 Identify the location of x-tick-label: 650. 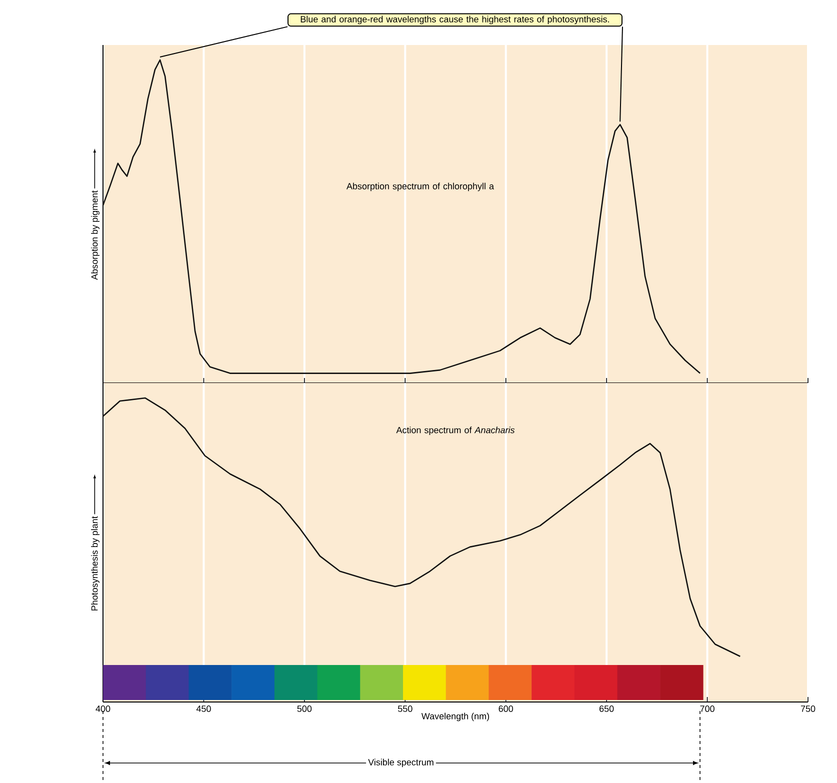
(607, 708).